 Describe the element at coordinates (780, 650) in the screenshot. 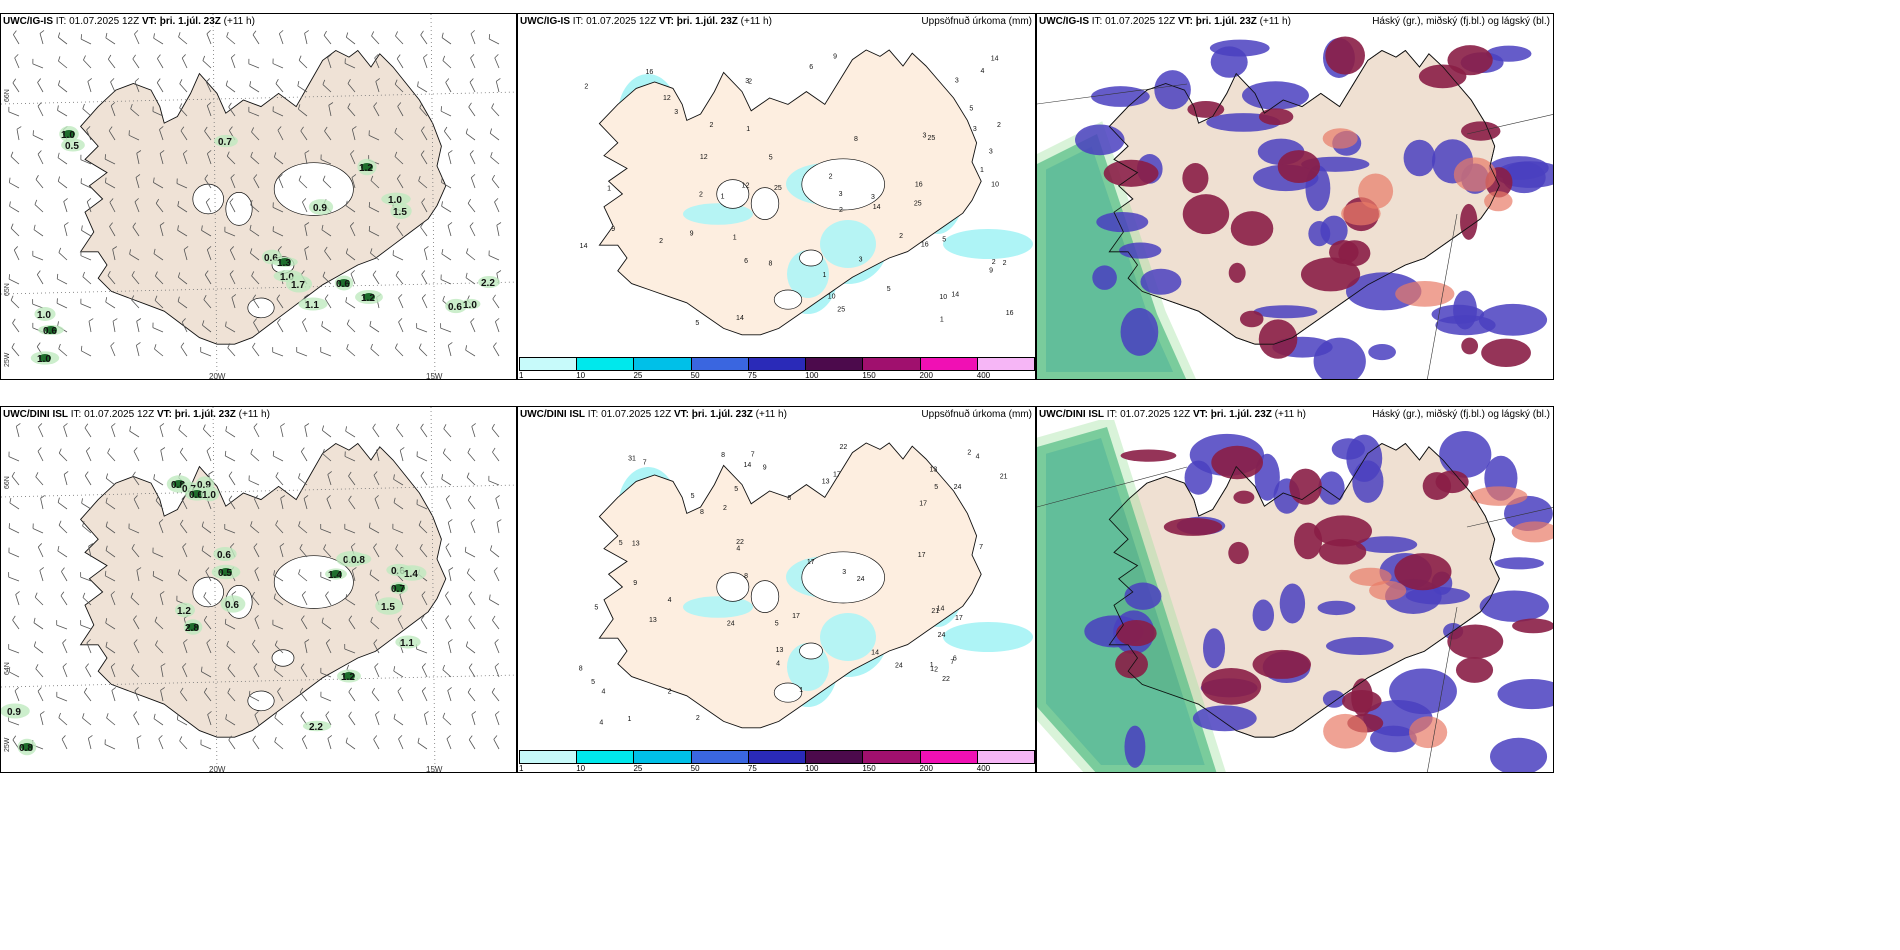

I see `precip-value: 13` at that location.